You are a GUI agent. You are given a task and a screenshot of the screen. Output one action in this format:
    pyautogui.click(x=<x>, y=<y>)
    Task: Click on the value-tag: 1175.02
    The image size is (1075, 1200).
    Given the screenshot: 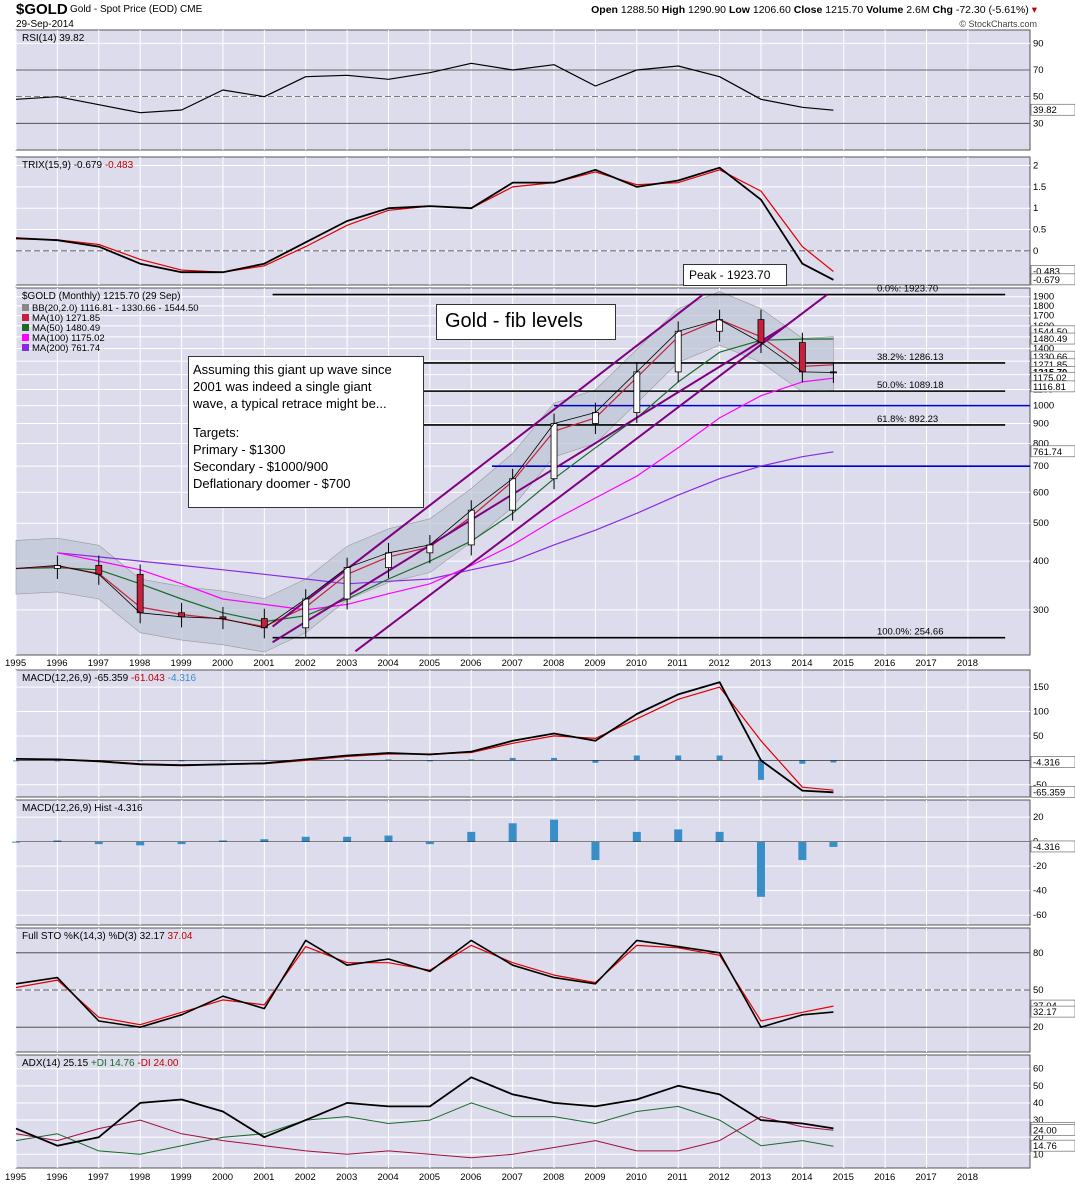 What is the action you would take?
    pyautogui.click(x=1050, y=378)
    